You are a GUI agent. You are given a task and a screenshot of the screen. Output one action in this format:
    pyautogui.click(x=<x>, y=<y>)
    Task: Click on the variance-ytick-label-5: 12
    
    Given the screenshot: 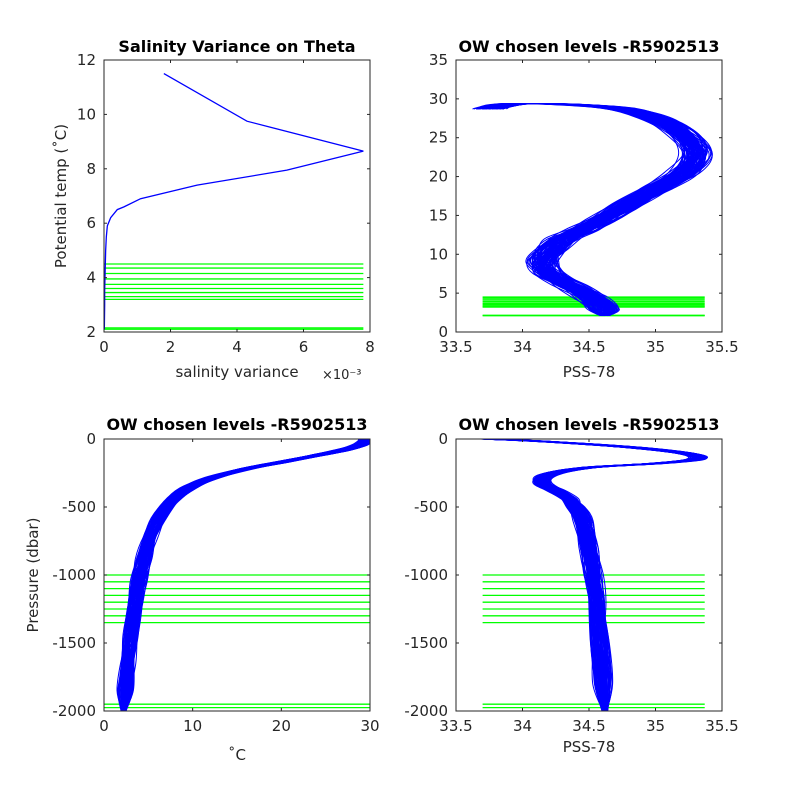 What is the action you would take?
    pyautogui.click(x=86, y=60)
    